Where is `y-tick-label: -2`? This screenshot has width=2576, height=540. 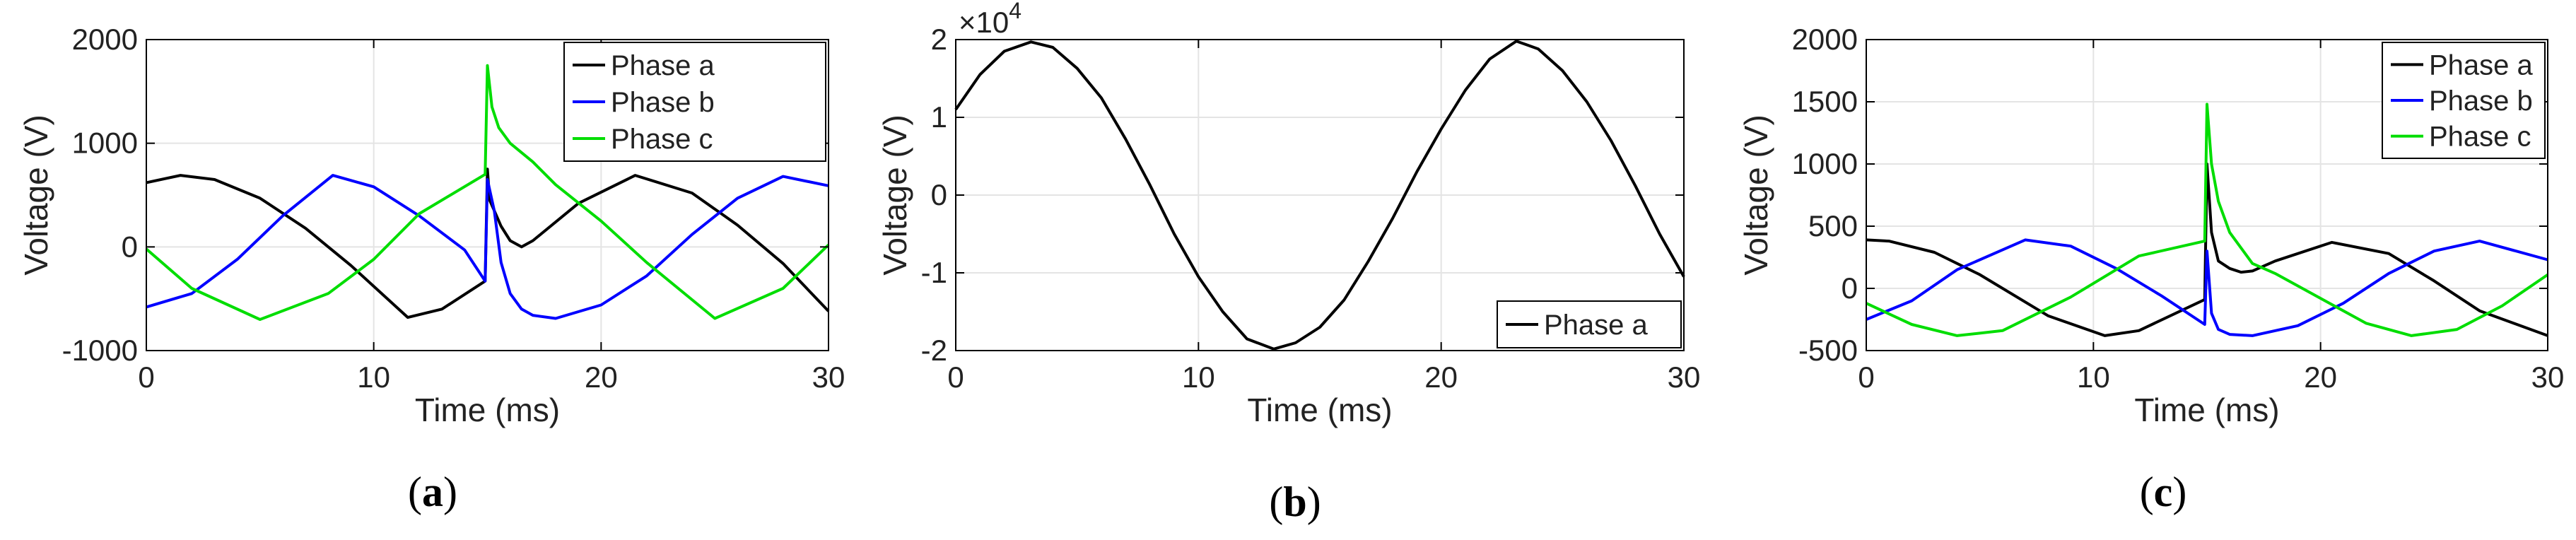 y-tick-label: -2 is located at coordinates (934, 350).